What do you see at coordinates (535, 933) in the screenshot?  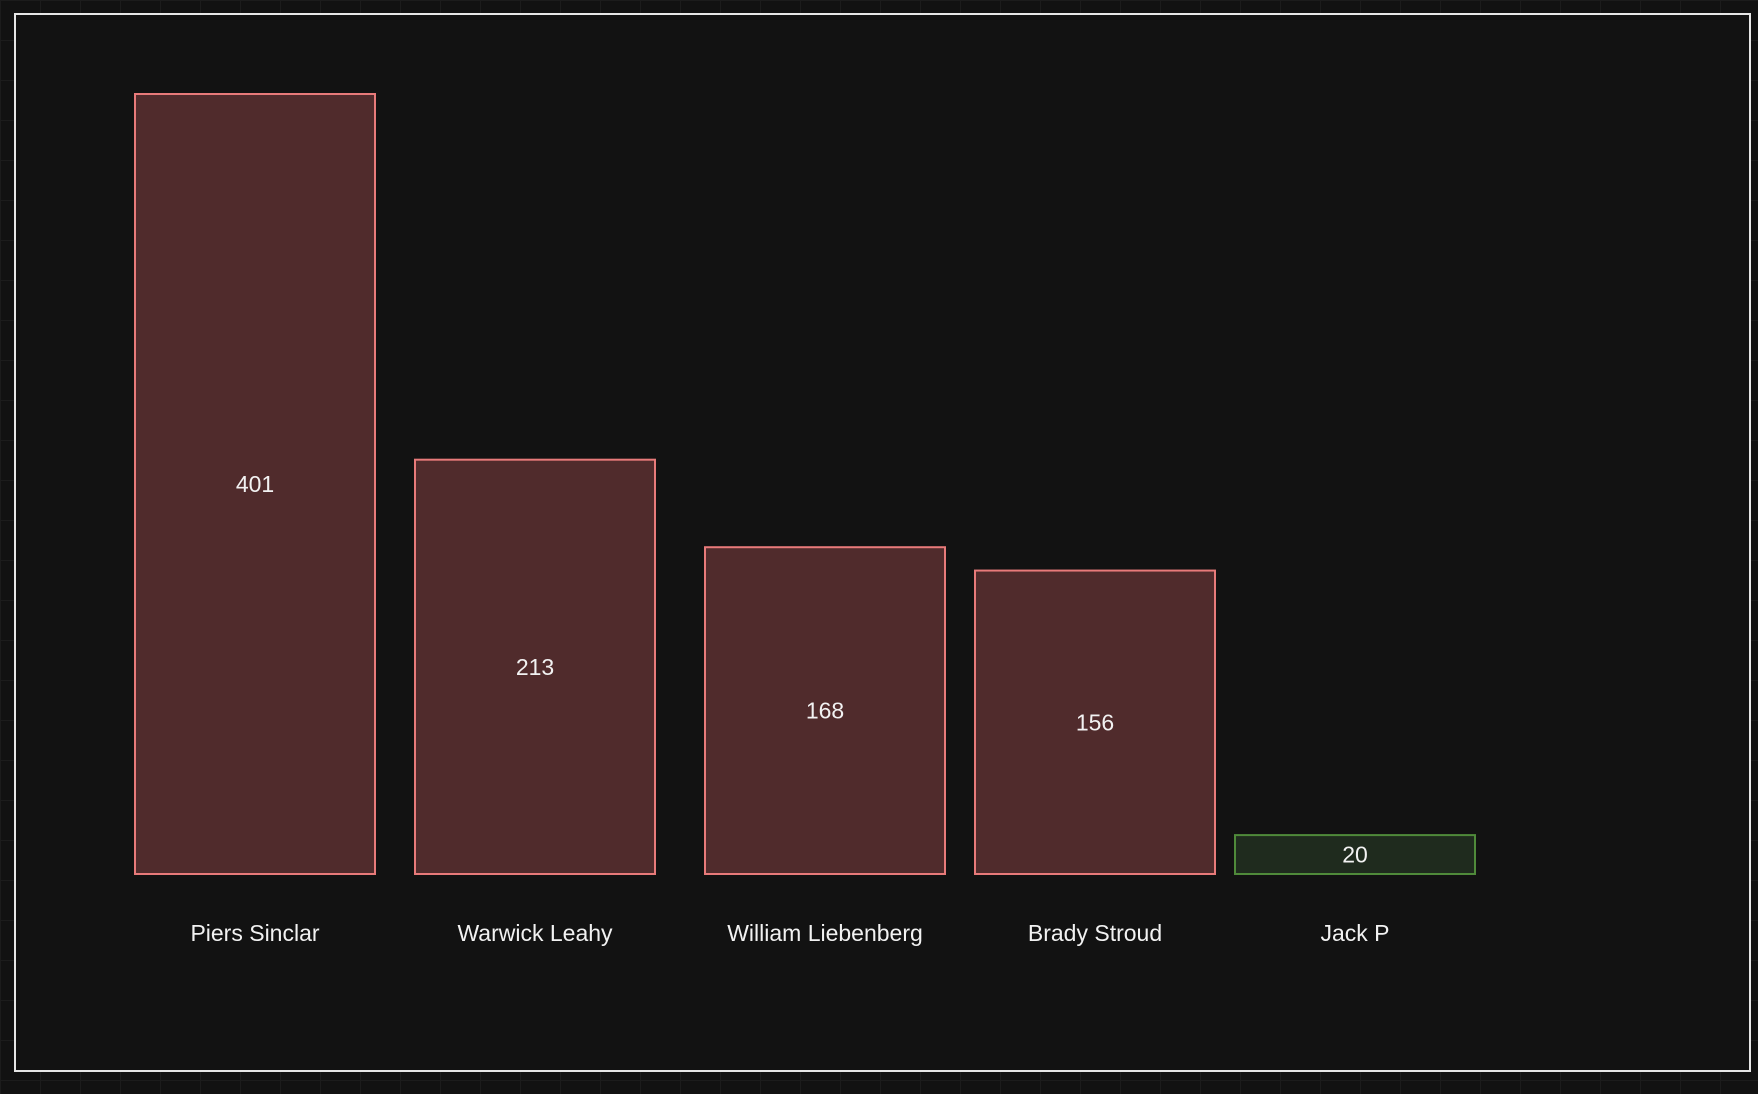 I see `category-label: Warwick Leahy` at bounding box center [535, 933].